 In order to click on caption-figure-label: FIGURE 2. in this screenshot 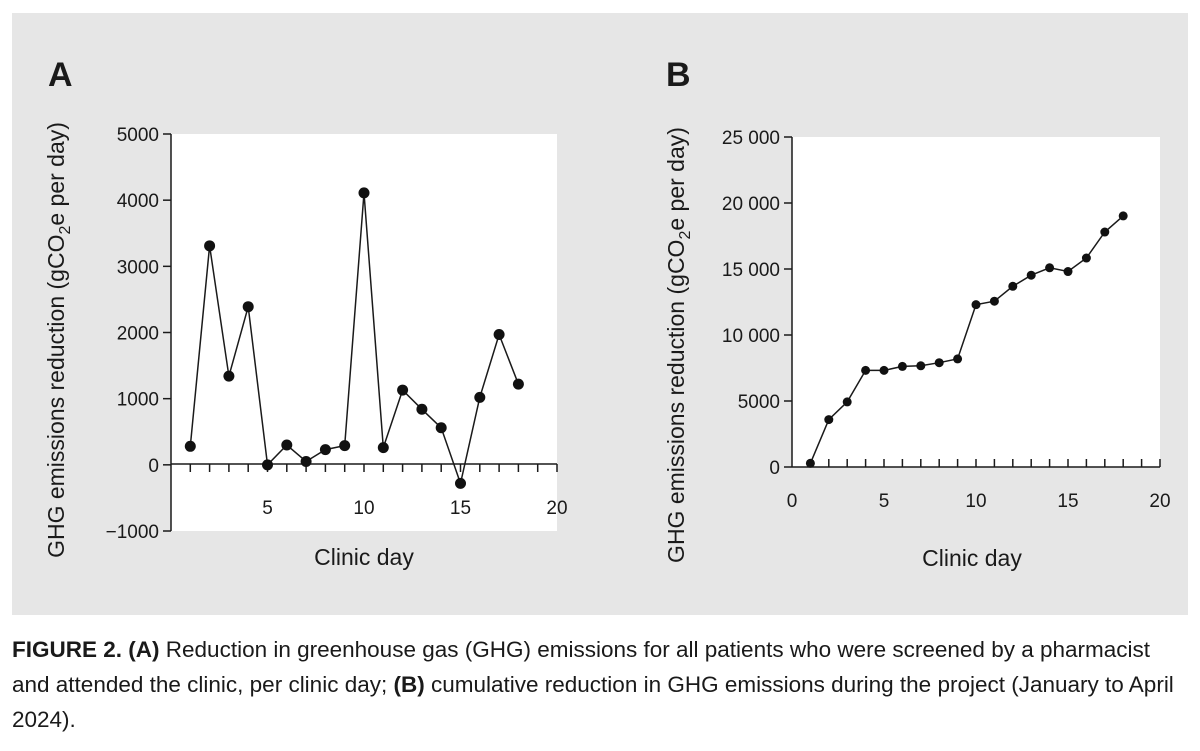, I will do `click(67, 649)`.